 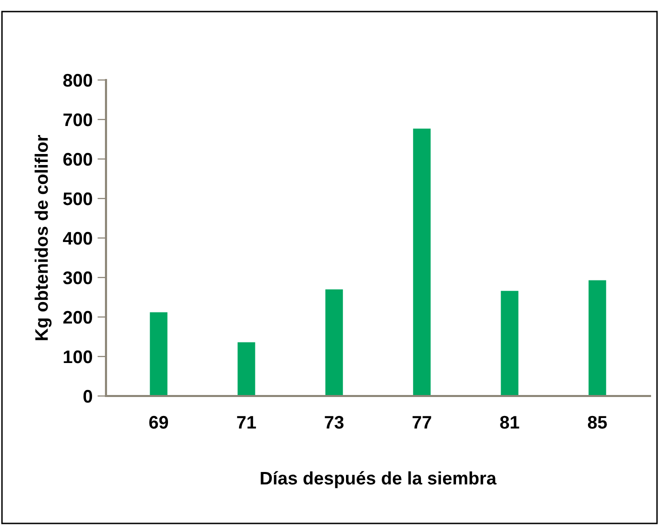 What do you see at coordinates (77, 119) in the screenshot?
I see `y-tick-label: 700` at bounding box center [77, 119].